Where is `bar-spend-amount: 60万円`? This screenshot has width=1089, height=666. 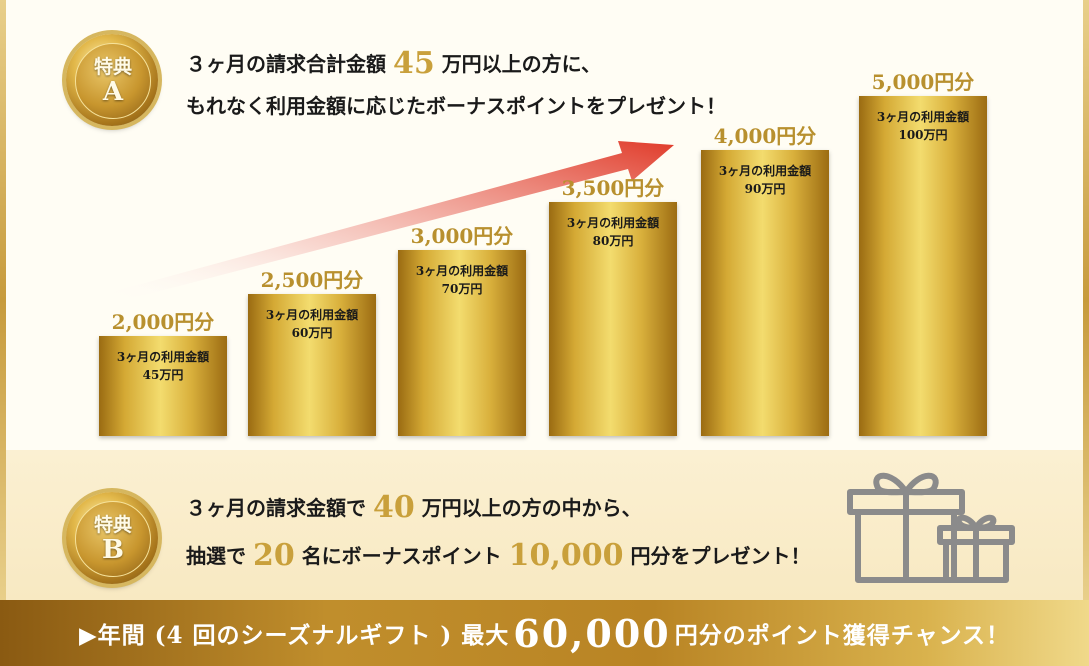
bar-spend-amount: 60万円 is located at coordinates (312, 333).